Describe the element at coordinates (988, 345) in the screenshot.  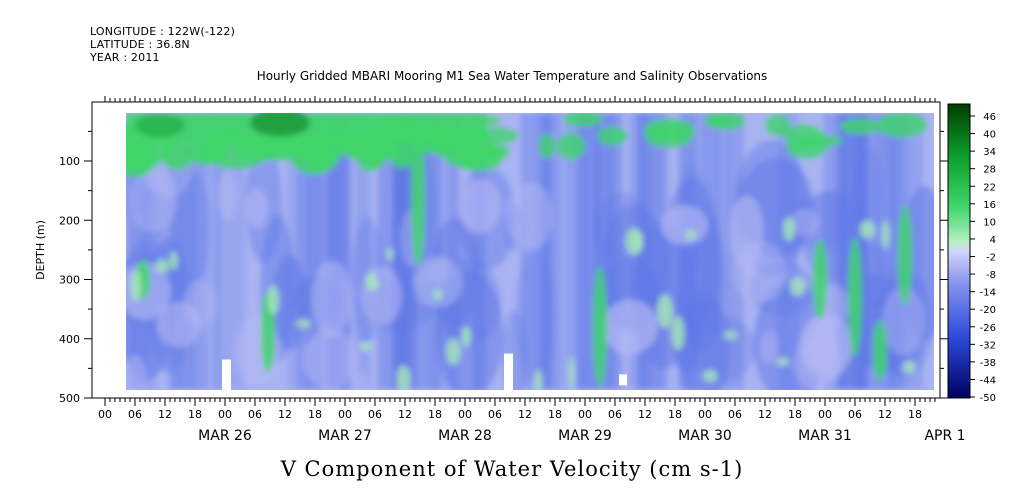
I see `colorbar-label: -32` at that location.